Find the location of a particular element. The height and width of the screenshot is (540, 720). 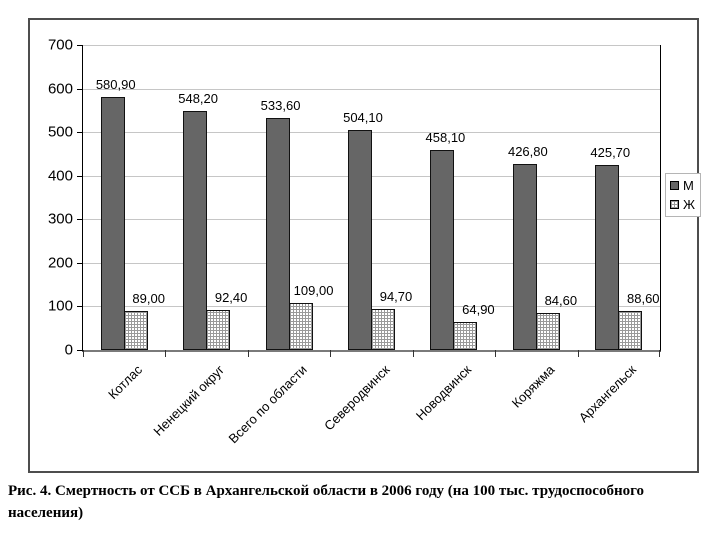

bar-value-label: 548,20 is located at coordinates (198, 98).